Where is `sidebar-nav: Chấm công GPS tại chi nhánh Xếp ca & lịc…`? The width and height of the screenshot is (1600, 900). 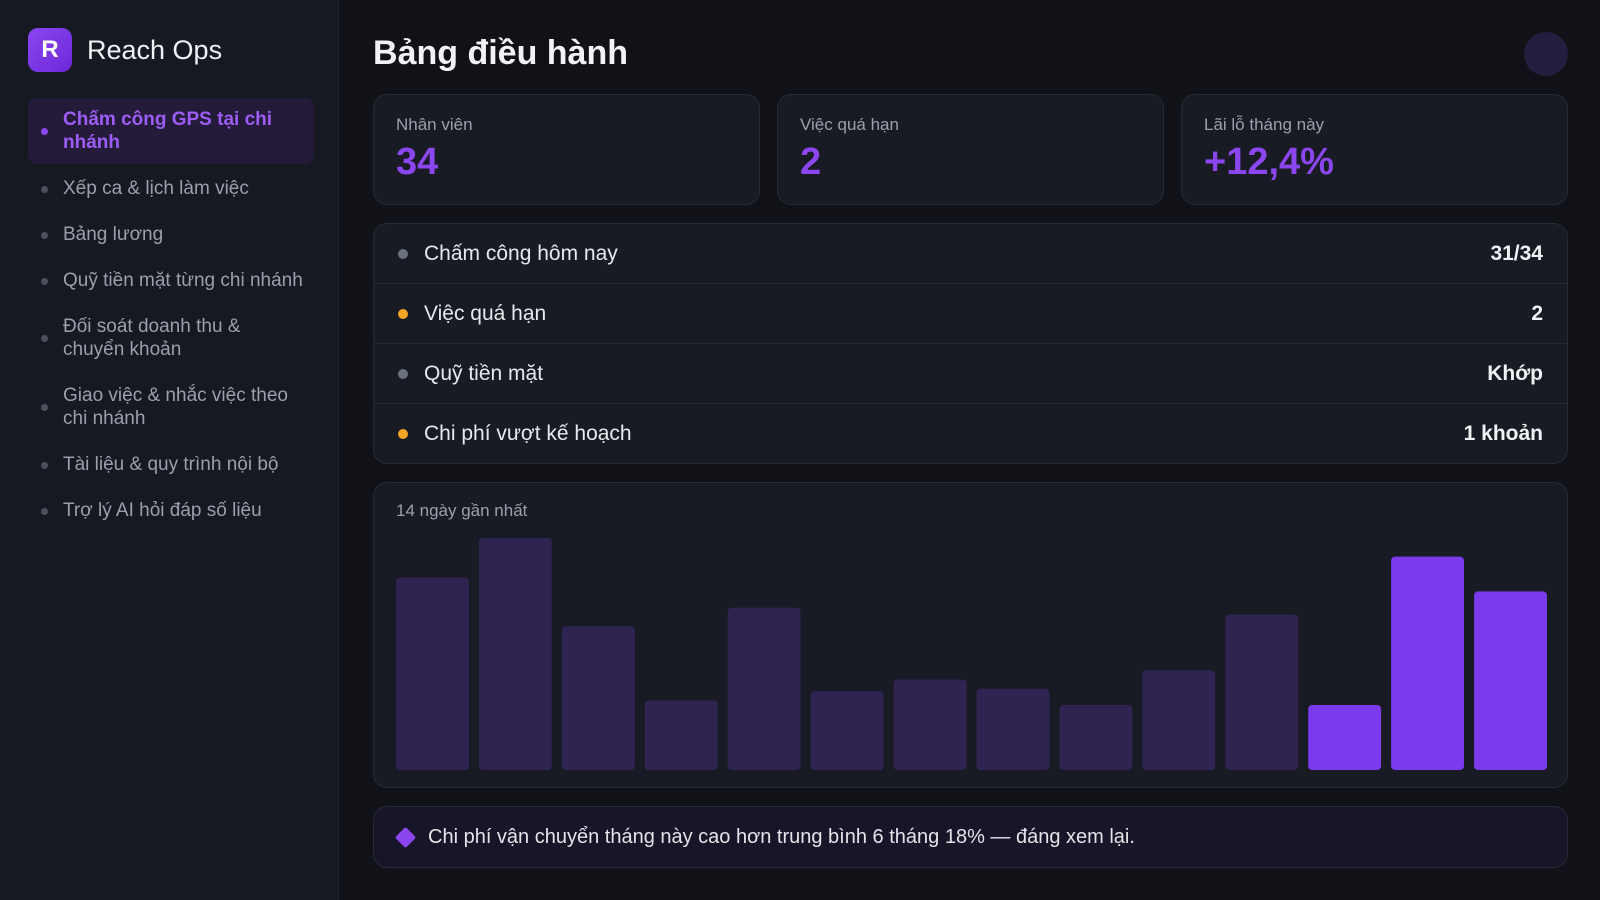 sidebar-nav: Chấm công GPS tại chi nhánh Xếp ca & lịc… is located at coordinates (171, 316).